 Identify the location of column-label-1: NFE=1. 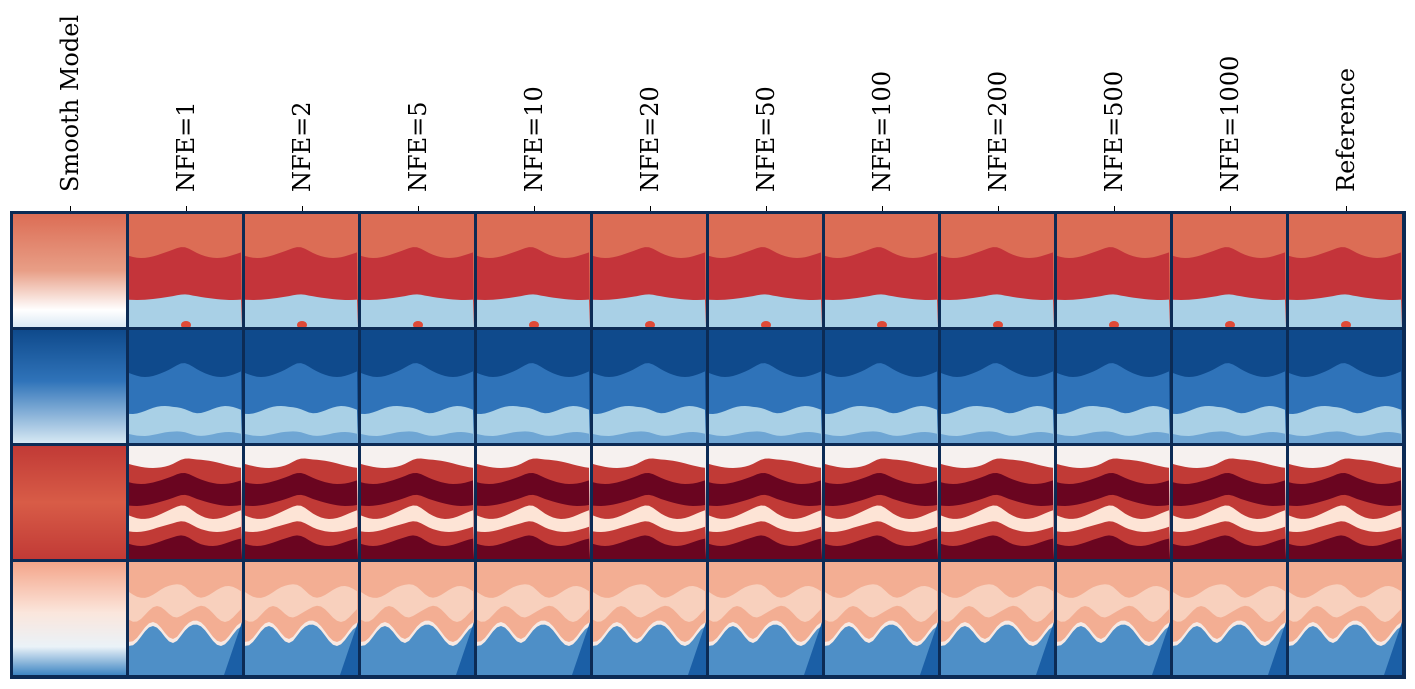
(186, 96).